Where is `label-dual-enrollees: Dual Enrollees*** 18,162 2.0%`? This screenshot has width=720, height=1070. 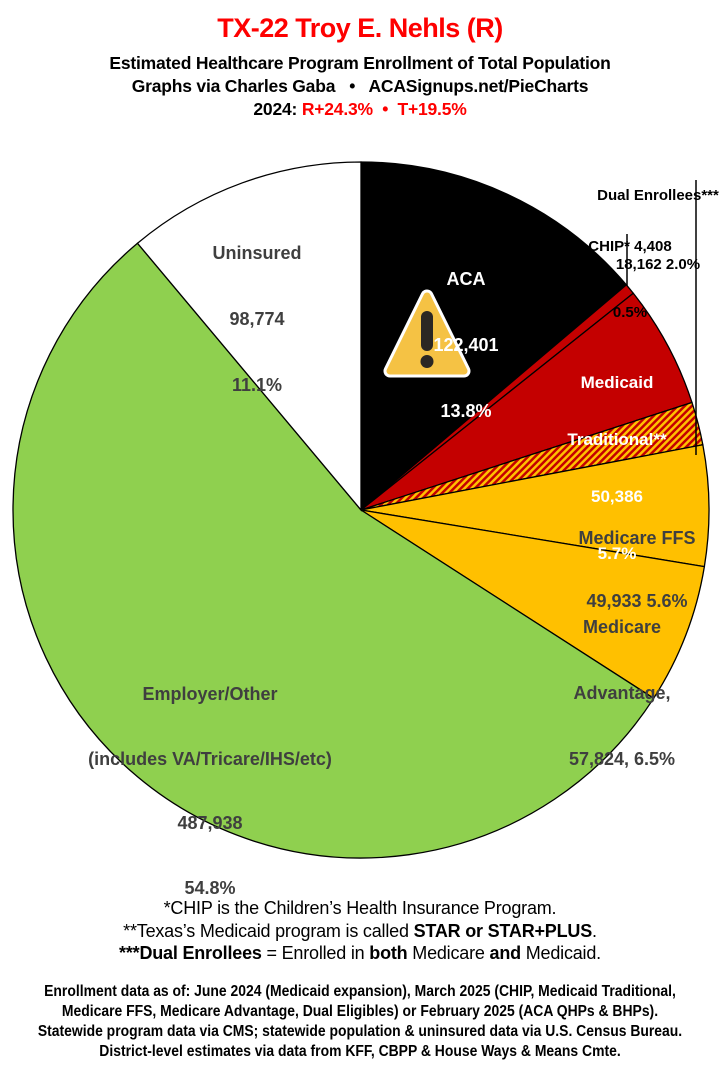
label-dual-enrollees: Dual Enrollees*** 18,162 2.0% is located at coordinates (658, 230).